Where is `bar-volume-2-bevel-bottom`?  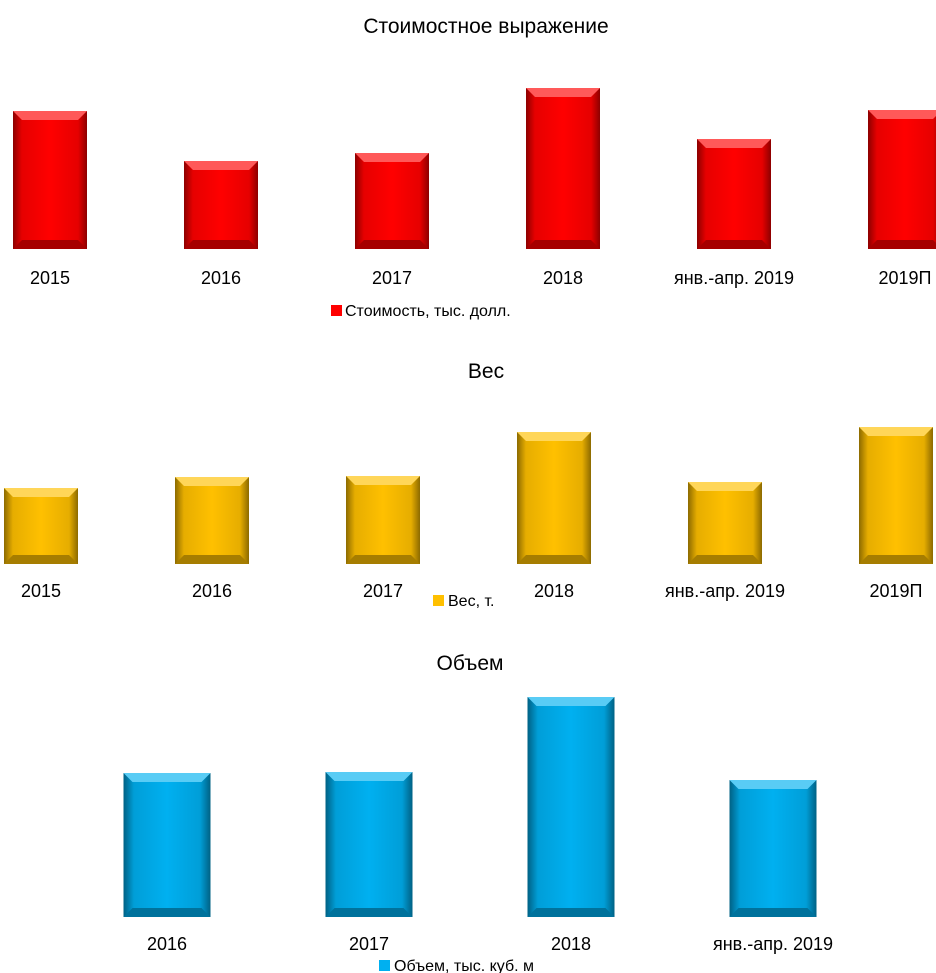 bar-volume-2-bevel-bottom is located at coordinates (369, 912).